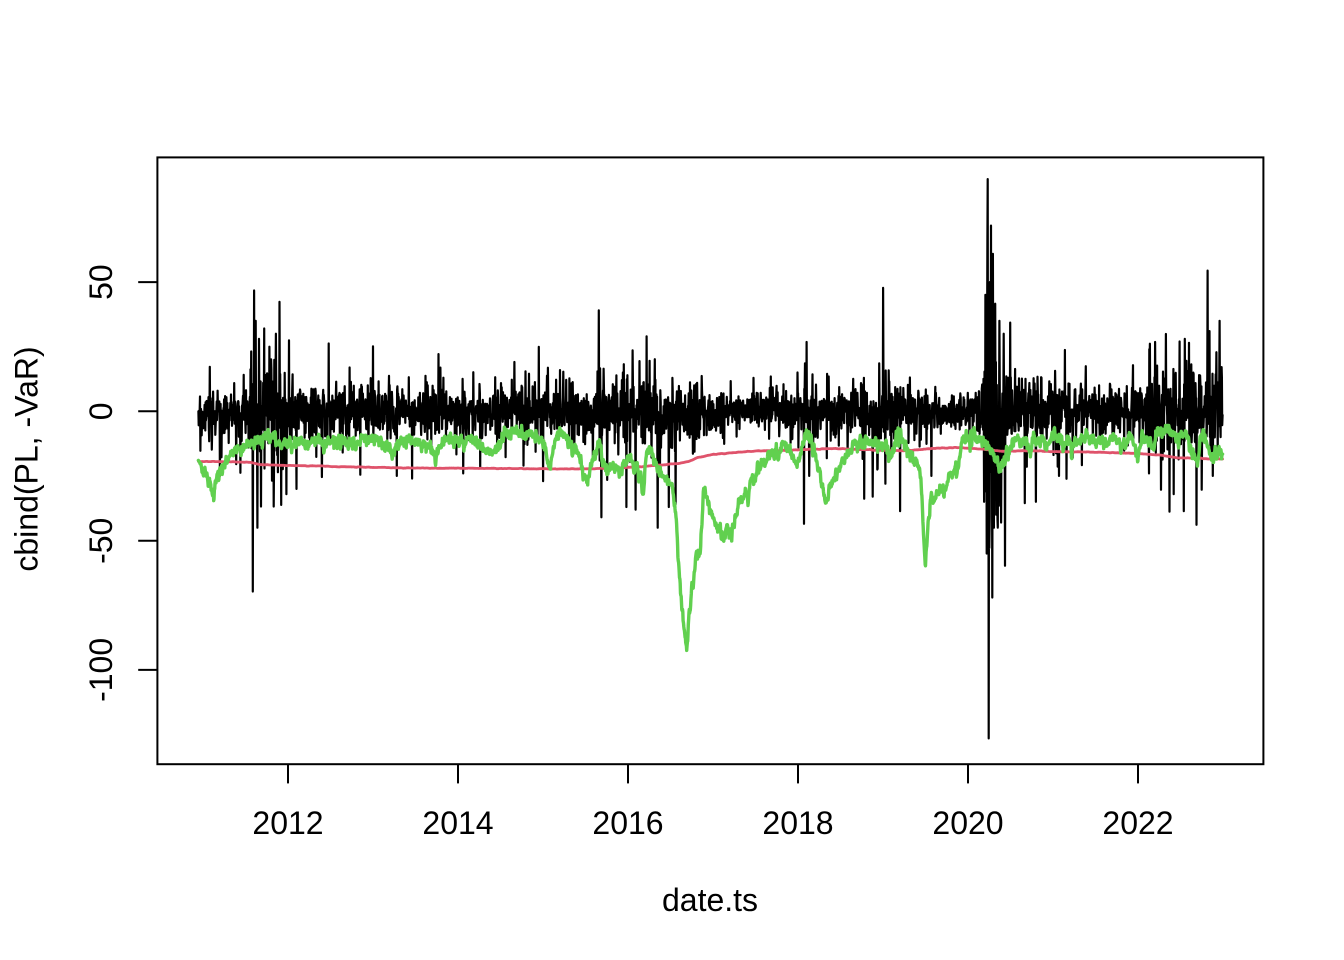 The width and height of the screenshot is (1344, 960). What do you see at coordinates (1137, 823) in the screenshot?
I see `svg-text: 2022` at bounding box center [1137, 823].